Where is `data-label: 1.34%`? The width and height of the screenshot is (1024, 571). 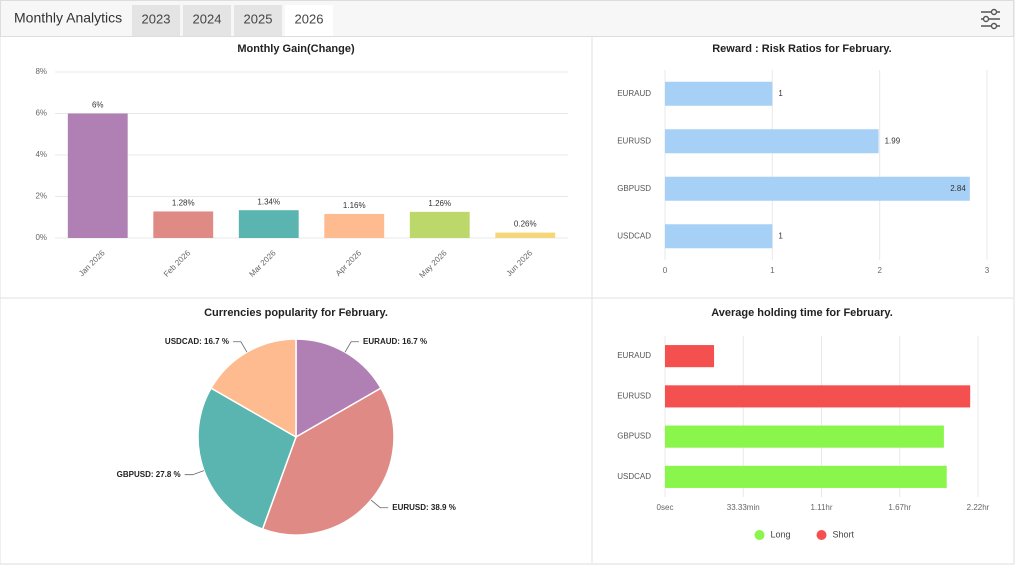
data-label: 1.34% is located at coordinates (268, 201).